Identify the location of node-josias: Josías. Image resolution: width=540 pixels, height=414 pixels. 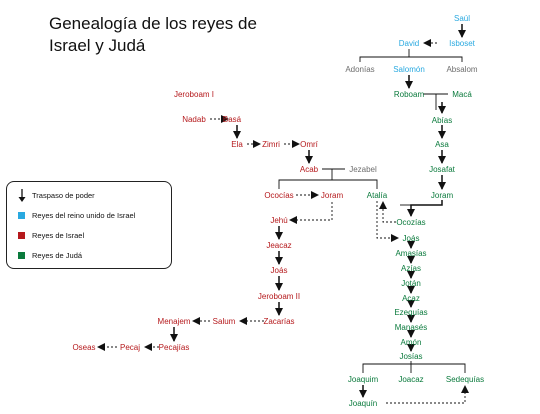
(410, 356).